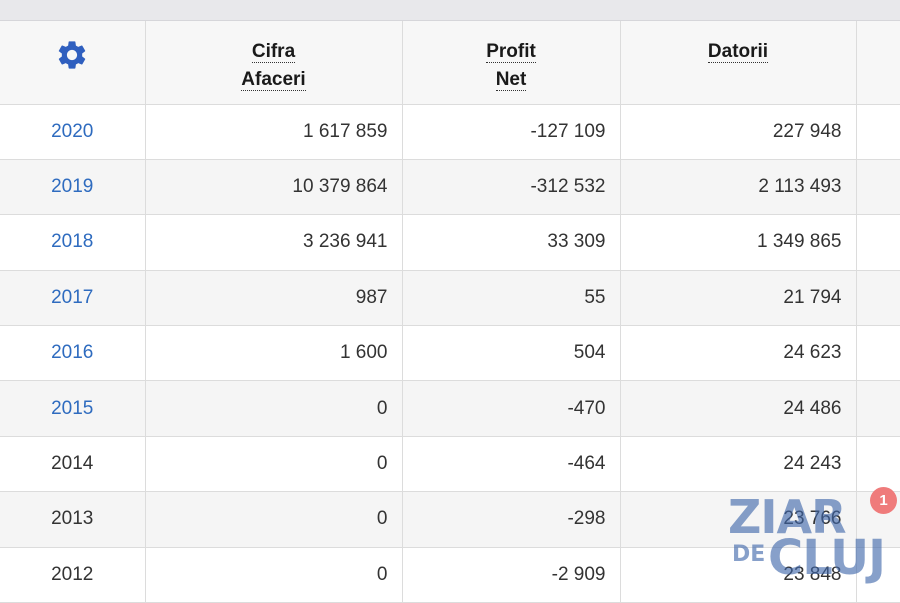 The image size is (900, 603). I want to click on top-toolbar-strip, so click(450, 10).